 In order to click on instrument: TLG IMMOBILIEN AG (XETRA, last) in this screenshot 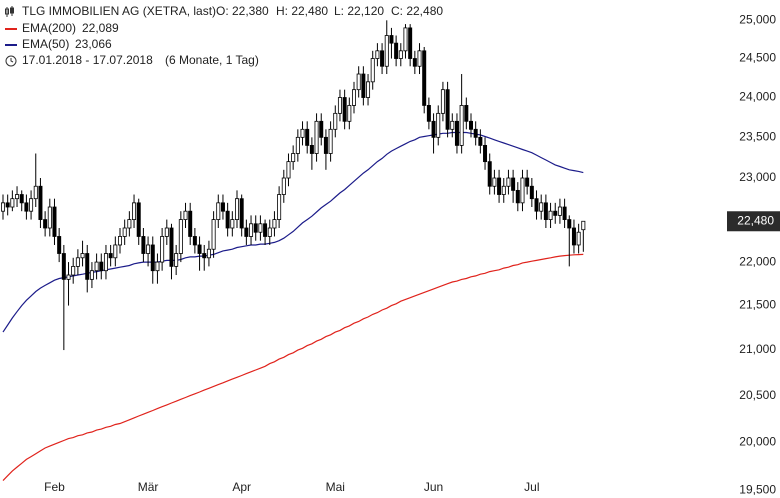, I will do `click(119, 11)`.